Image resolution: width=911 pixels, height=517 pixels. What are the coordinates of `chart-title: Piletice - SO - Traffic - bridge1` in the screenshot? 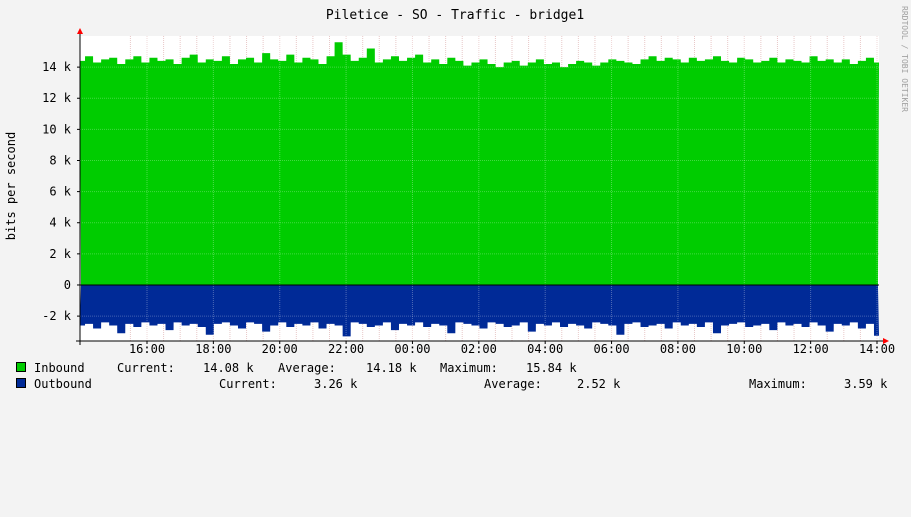 It's located at (455, 15).